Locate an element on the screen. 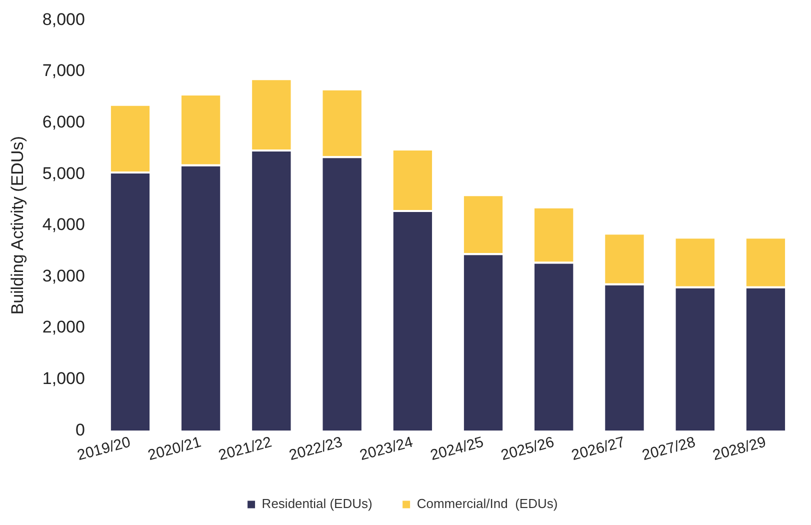  y-tick-label: 0 is located at coordinates (80, 430).